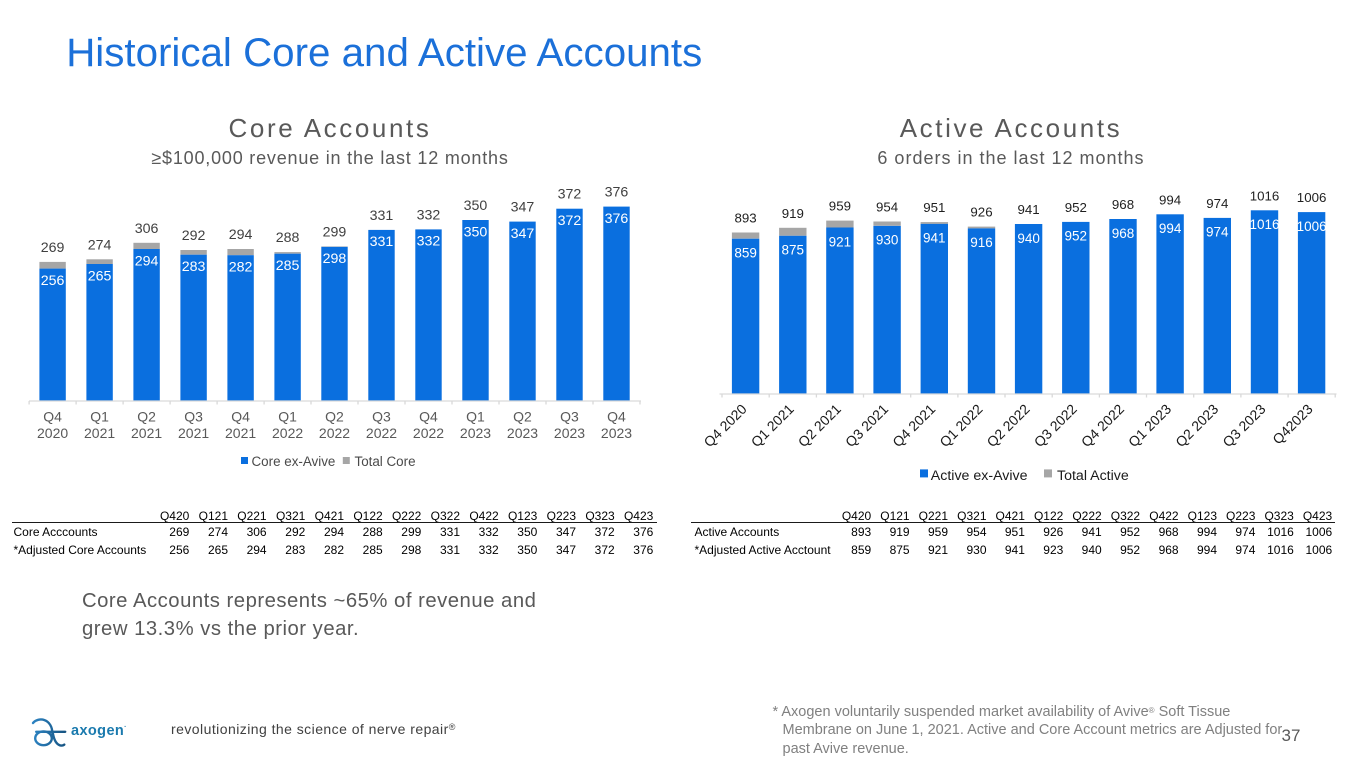 The height and width of the screenshot is (768, 1365). I want to click on svg-text: Q4 2022, so click(1102, 425).